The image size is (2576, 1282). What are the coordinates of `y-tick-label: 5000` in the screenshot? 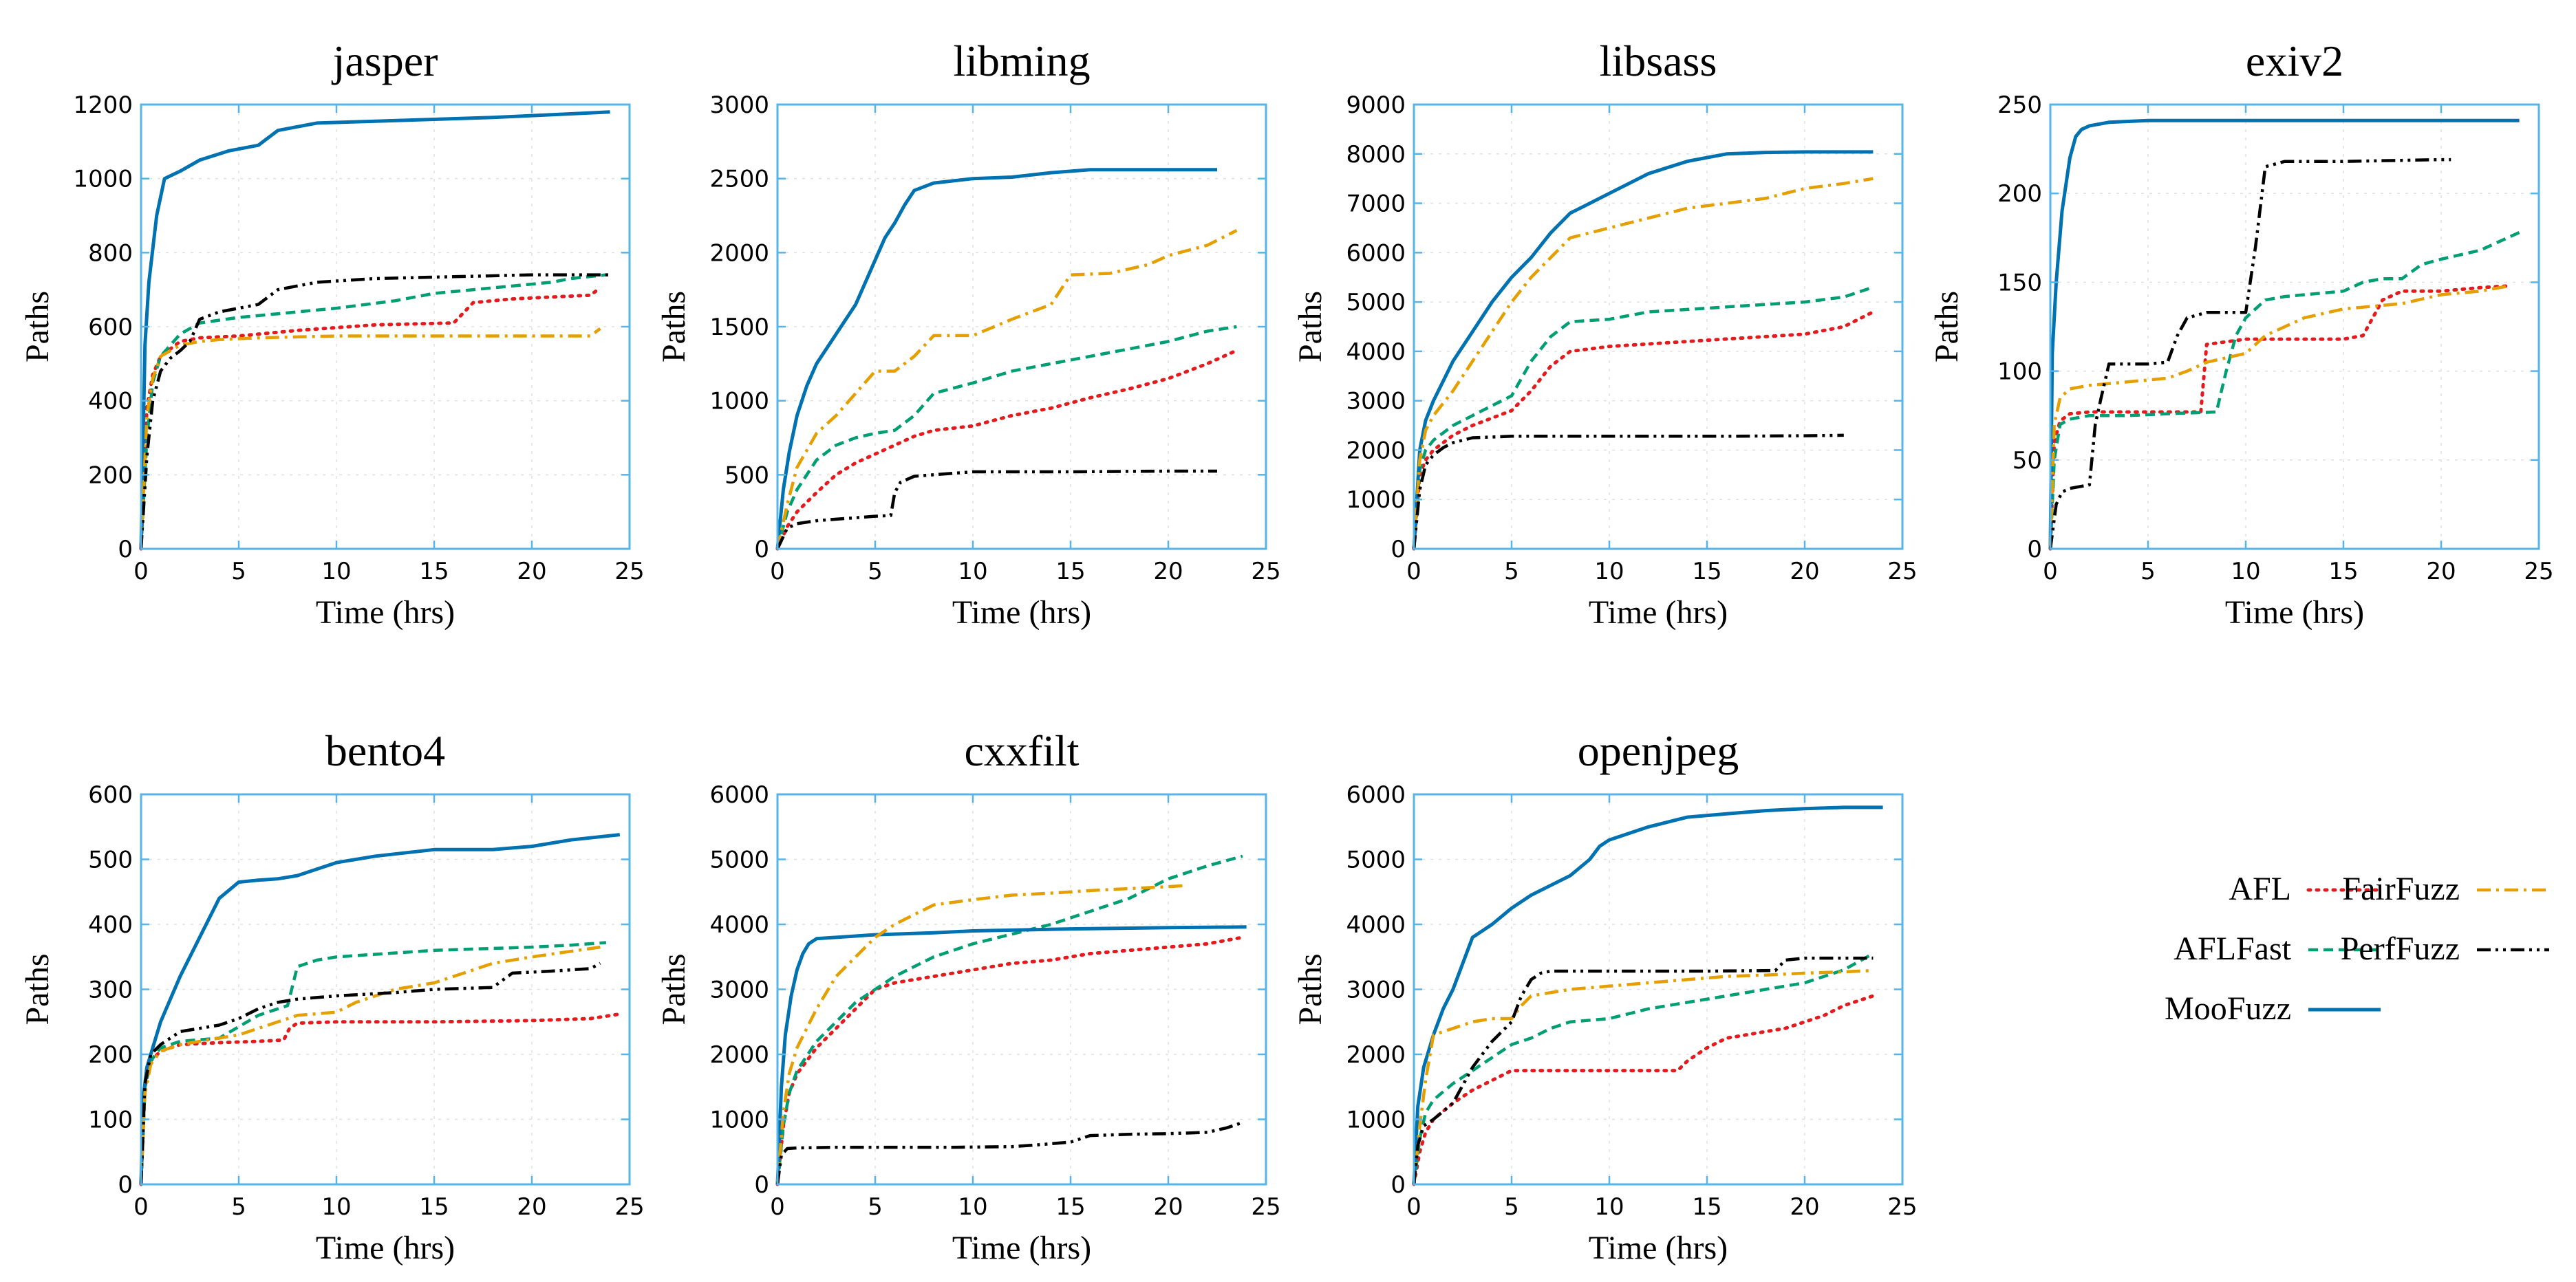 It's located at (1376, 860).